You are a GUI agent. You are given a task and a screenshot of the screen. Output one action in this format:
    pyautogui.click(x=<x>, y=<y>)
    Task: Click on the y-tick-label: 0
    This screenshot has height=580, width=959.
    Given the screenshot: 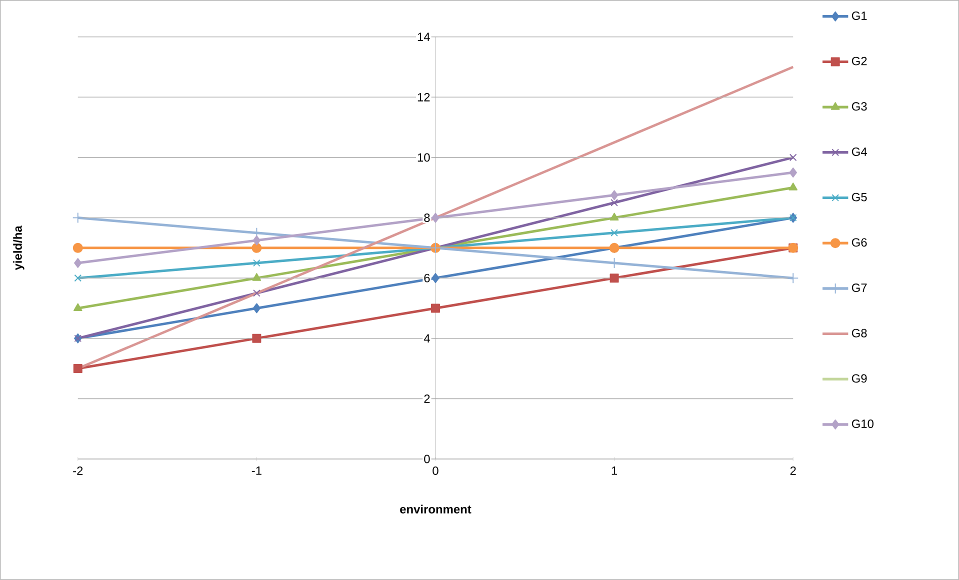 What is the action you would take?
    pyautogui.click(x=427, y=459)
    